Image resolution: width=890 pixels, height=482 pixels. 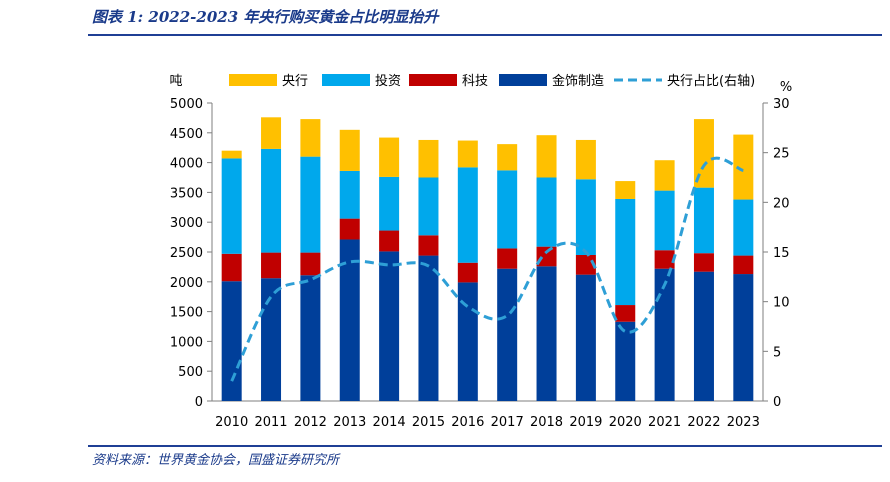 I want to click on legend-label: 金饰制造, so click(x=578, y=81).